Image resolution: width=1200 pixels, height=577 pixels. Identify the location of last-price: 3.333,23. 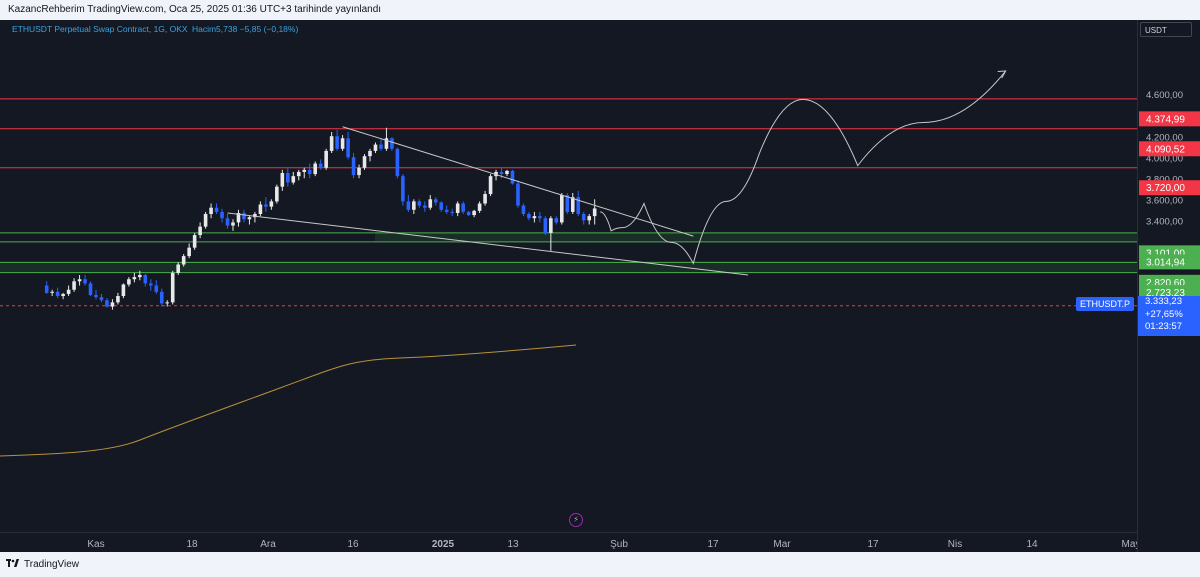
(1163, 301).